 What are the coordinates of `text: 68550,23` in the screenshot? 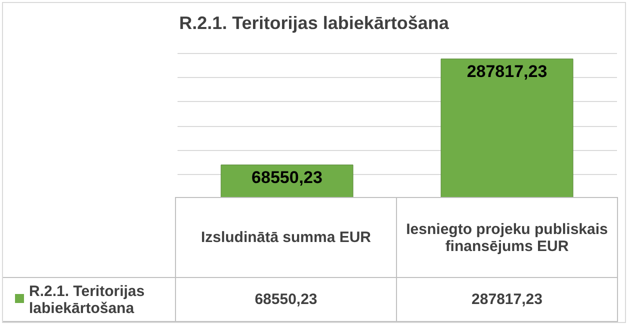 It's located at (287, 177).